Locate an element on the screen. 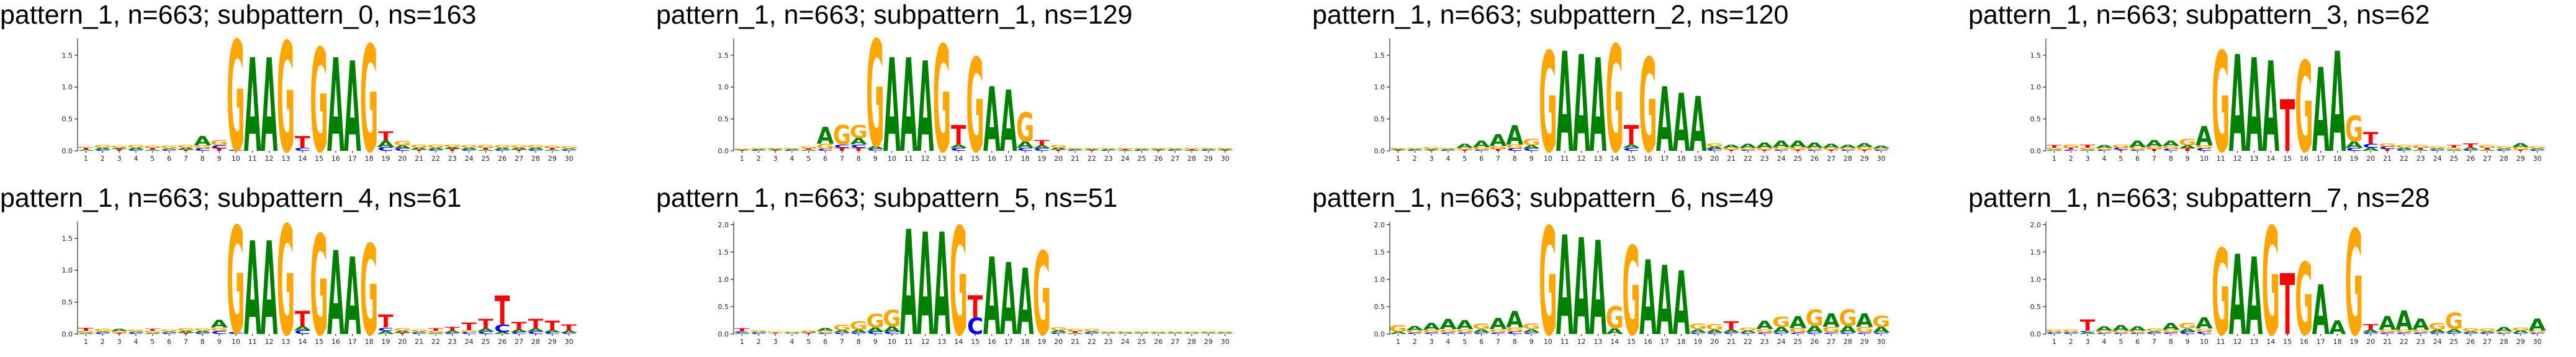 The image size is (2576, 357). y-tick-label: 1.5 is located at coordinates (1379, 252).